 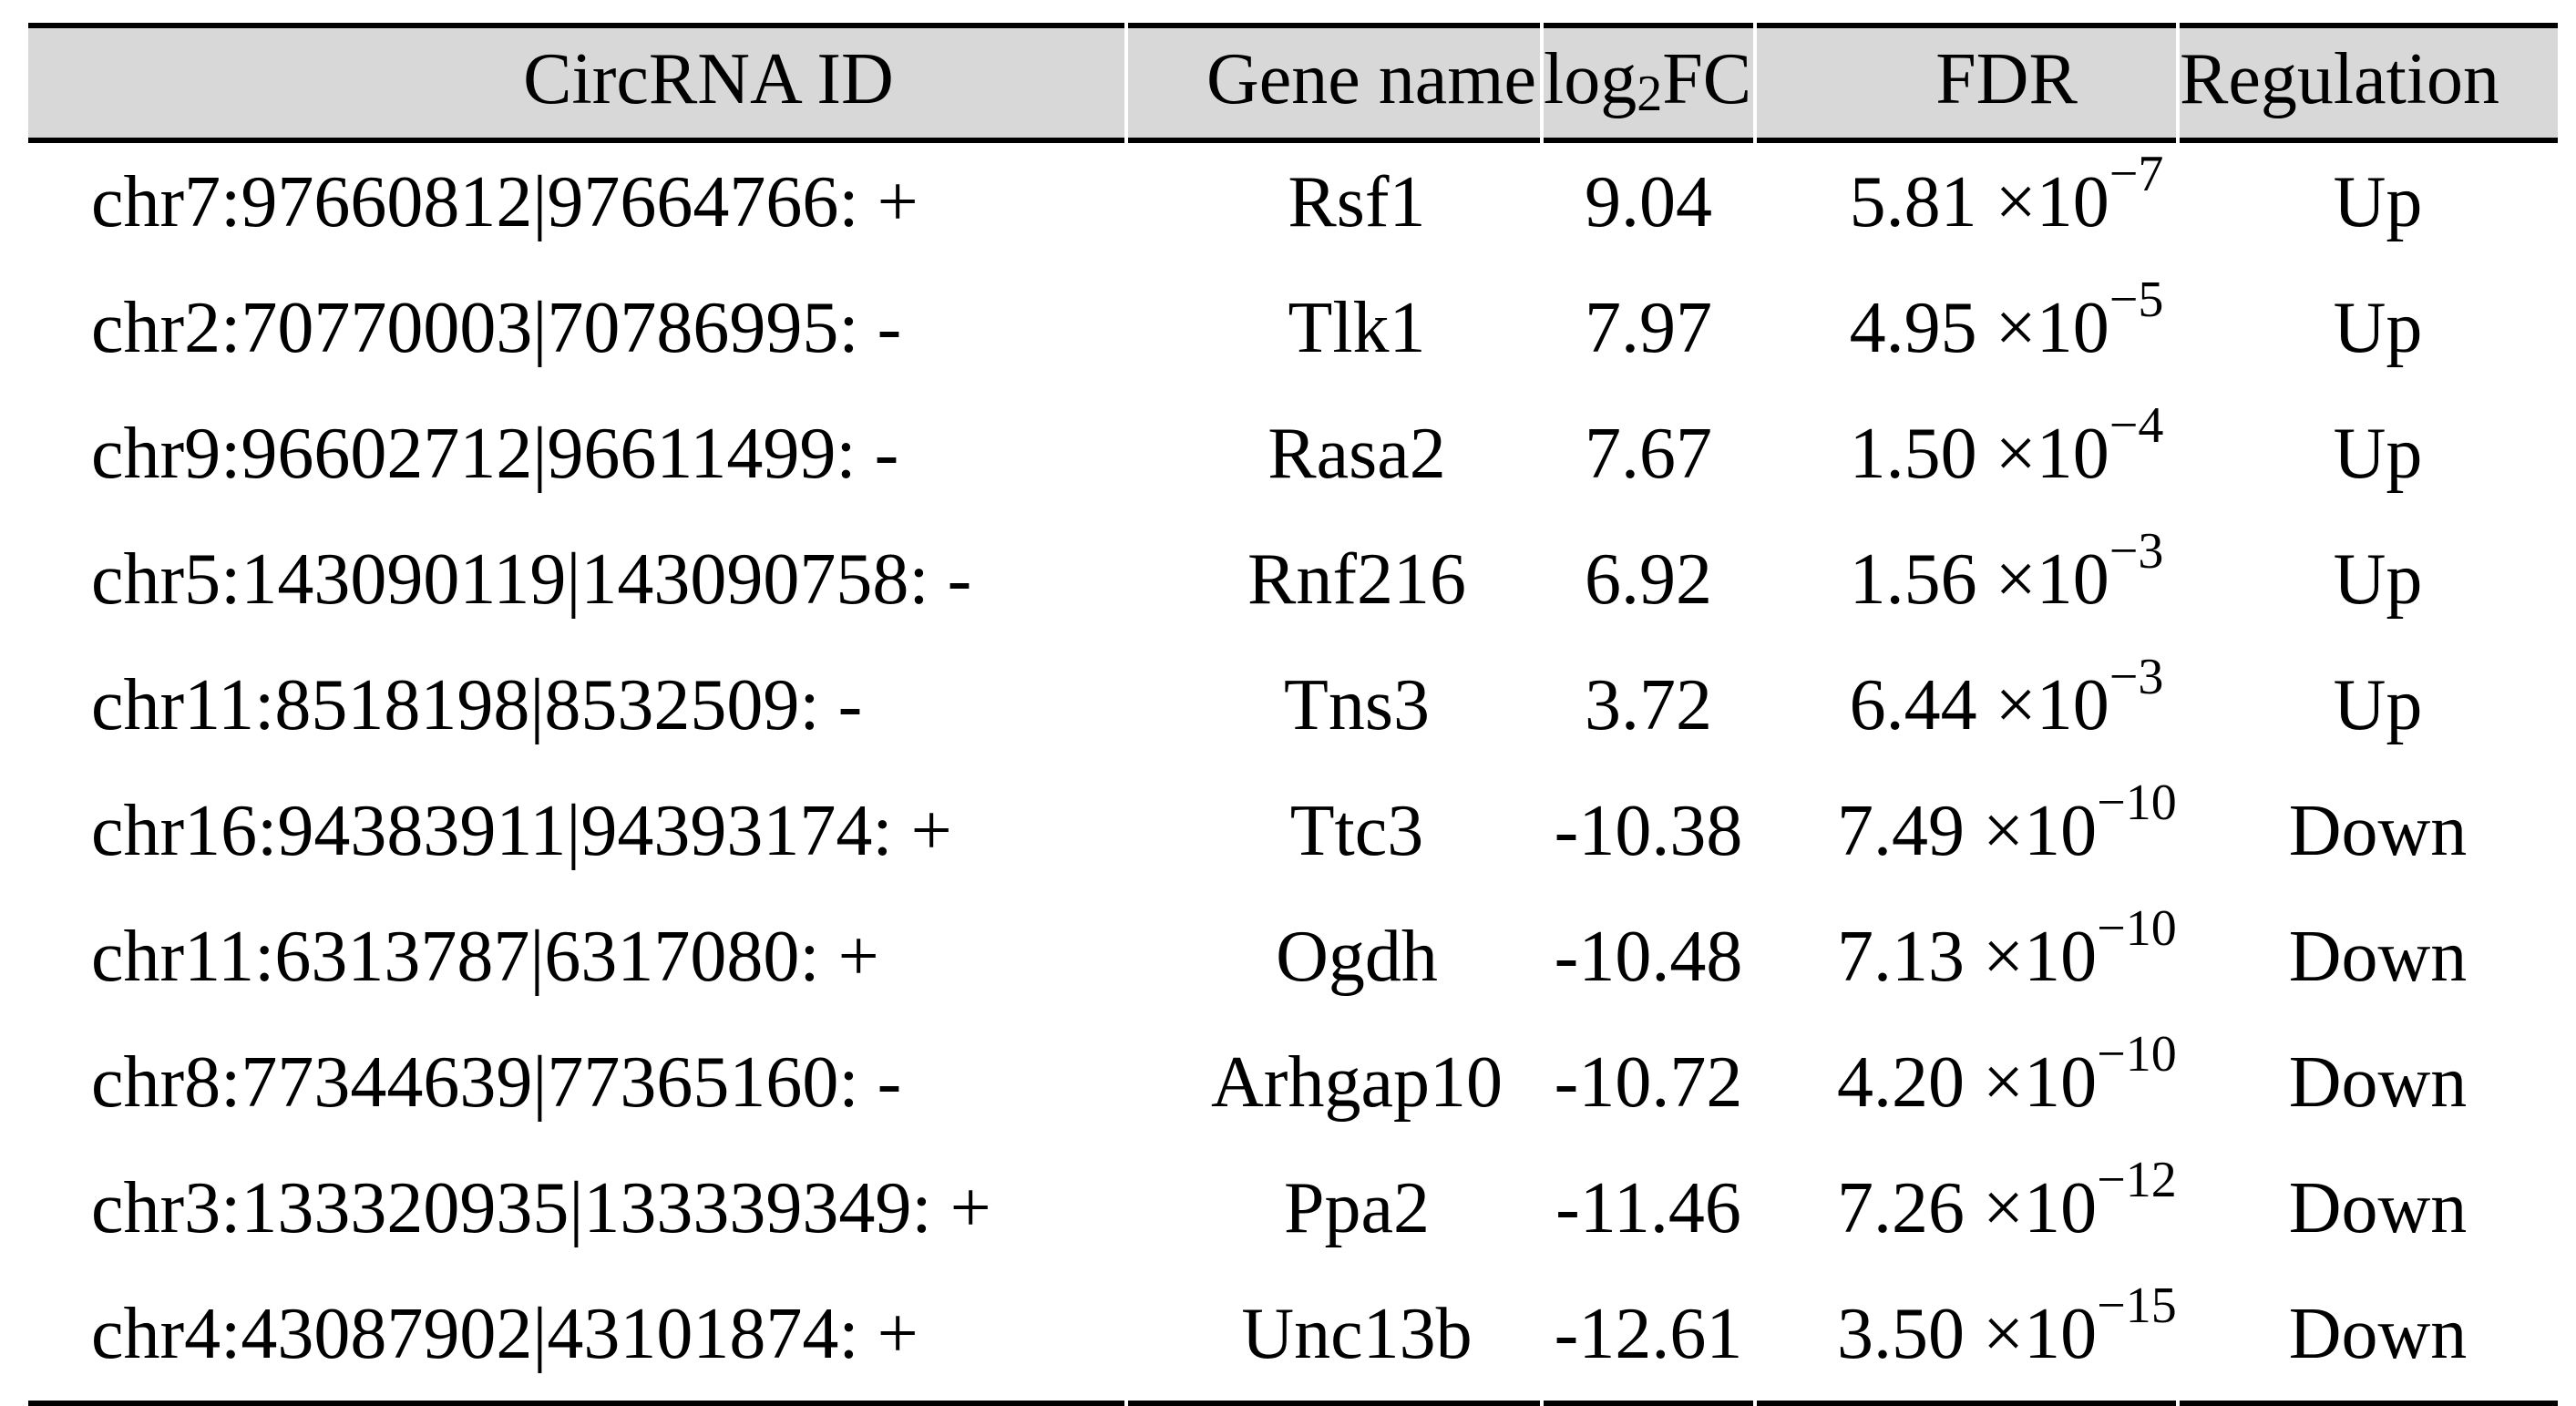 What do you see at coordinates (1968, 1208) in the screenshot?
I see `fdr-base: 7.26 ×10` at bounding box center [1968, 1208].